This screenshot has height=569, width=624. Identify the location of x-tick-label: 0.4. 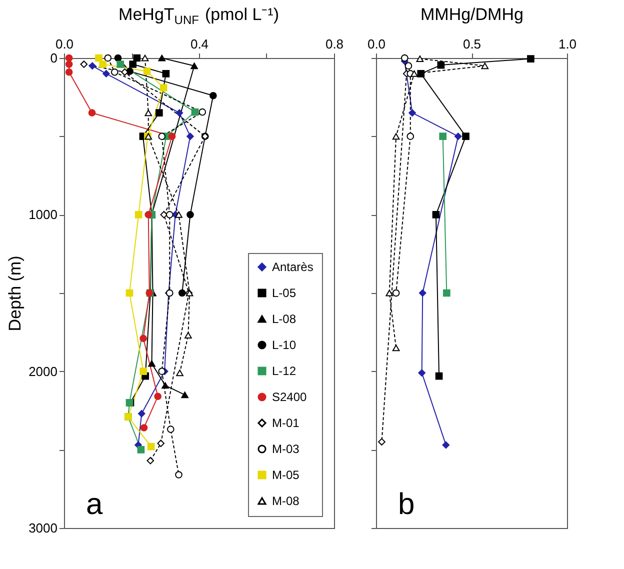
(199, 44).